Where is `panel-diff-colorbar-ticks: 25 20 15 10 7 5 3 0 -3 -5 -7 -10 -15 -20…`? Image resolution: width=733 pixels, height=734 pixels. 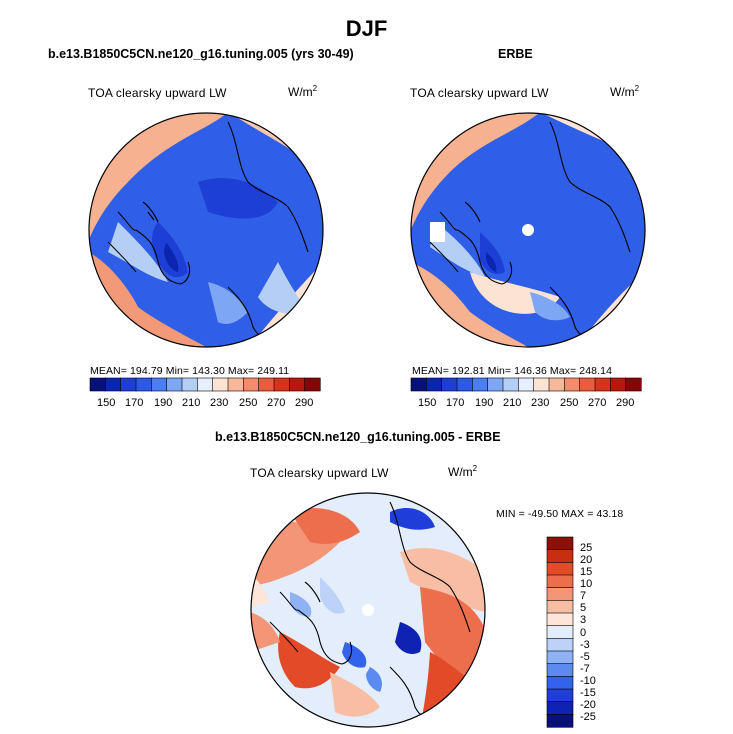
panel-diff-colorbar-ticks: 25 20 15 10 7 5 3 0 -3 -5 -7 -10 -15 -20… is located at coordinates (595, 632).